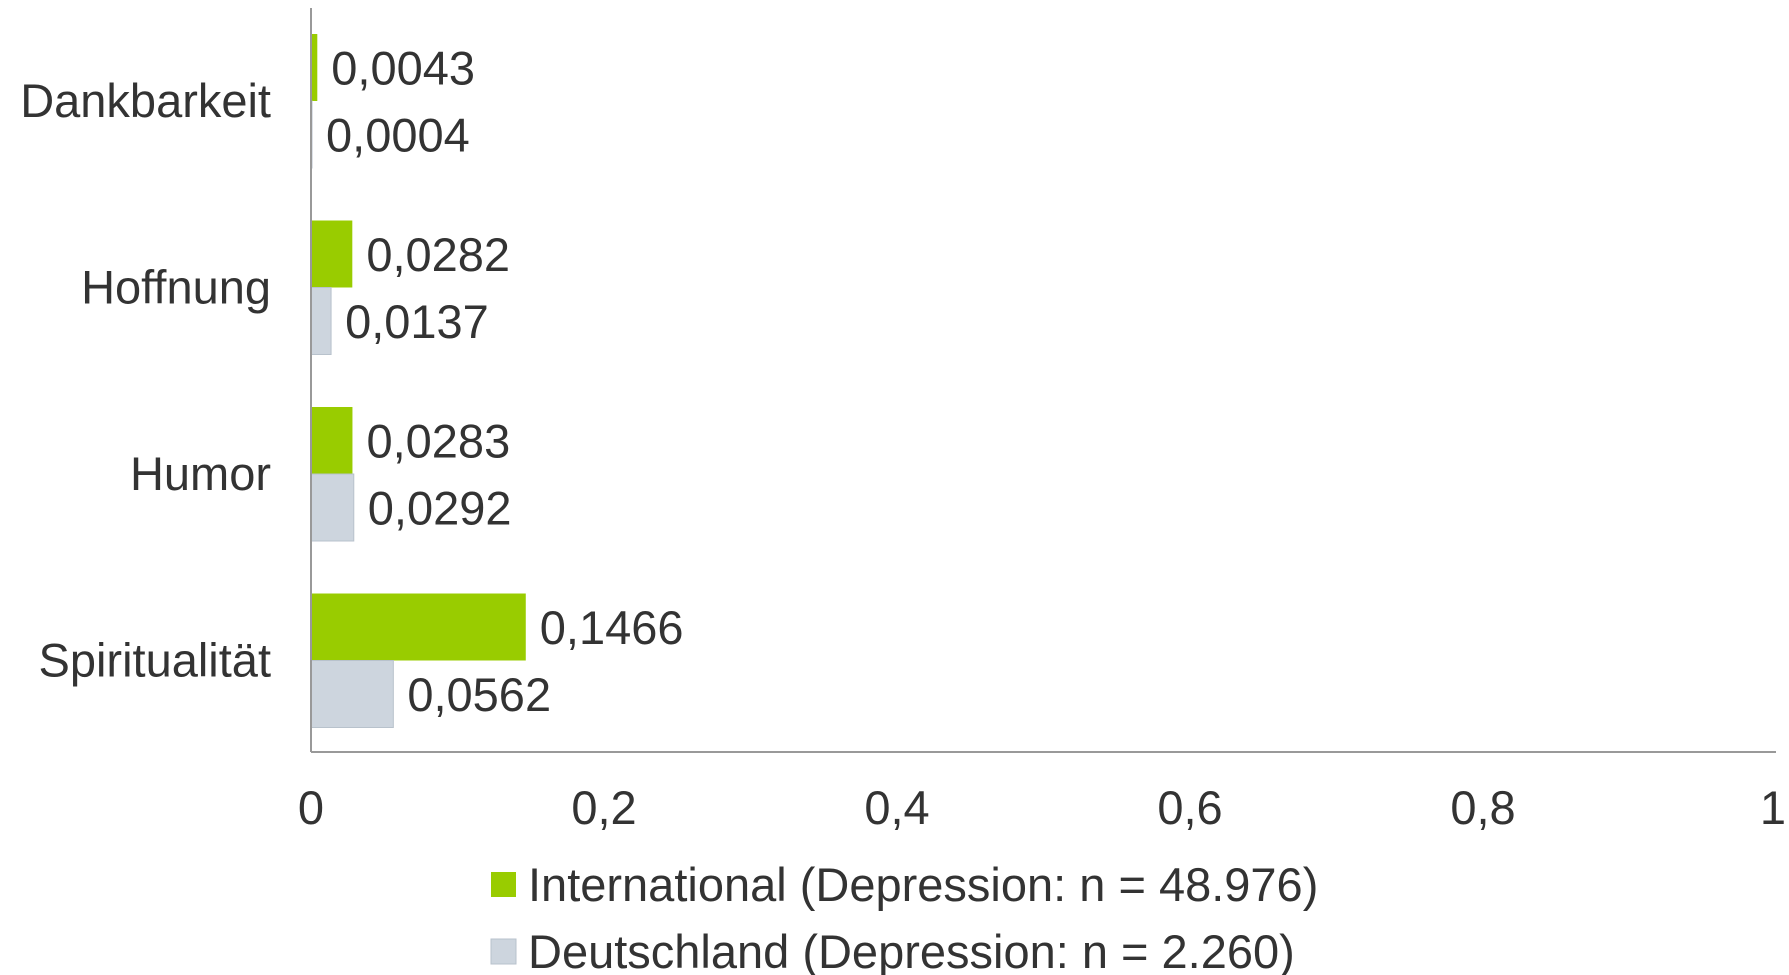 The width and height of the screenshot is (1789, 975). What do you see at coordinates (311, 807) in the screenshot?
I see `x-tick-label: 0` at bounding box center [311, 807].